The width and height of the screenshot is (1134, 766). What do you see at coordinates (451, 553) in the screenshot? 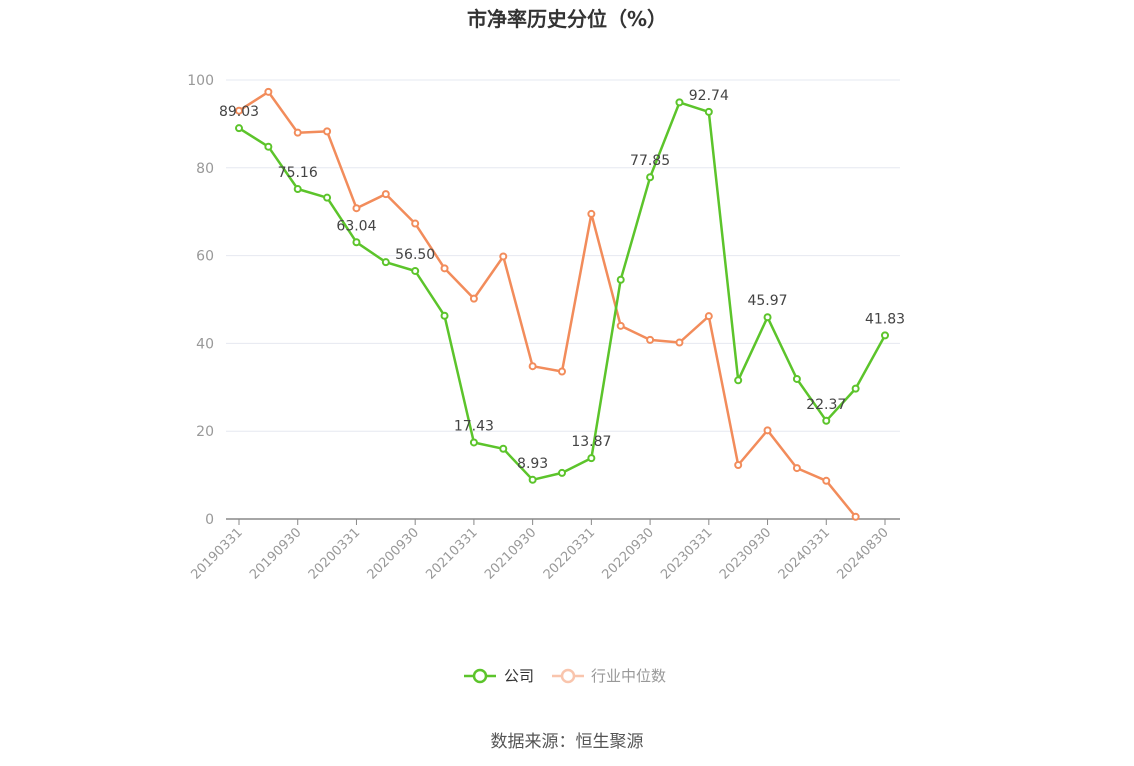
I see `x-tick-label: 20210331` at bounding box center [451, 553].